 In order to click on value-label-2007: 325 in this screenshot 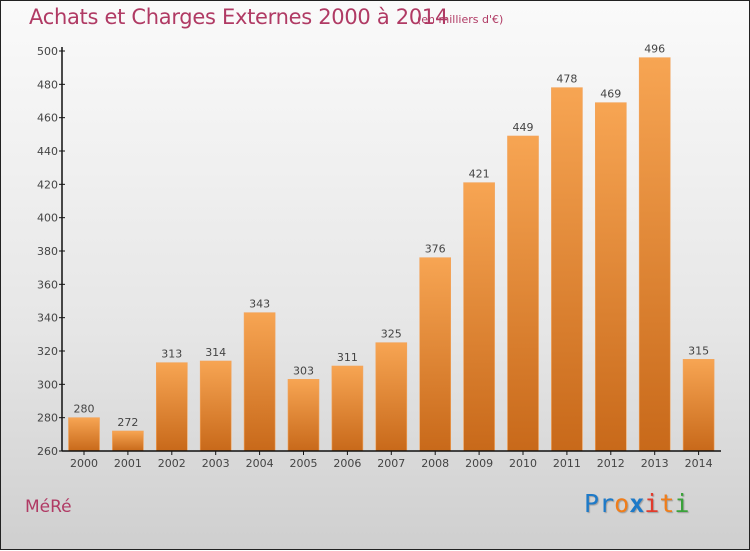, I will do `click(391, 334)`.